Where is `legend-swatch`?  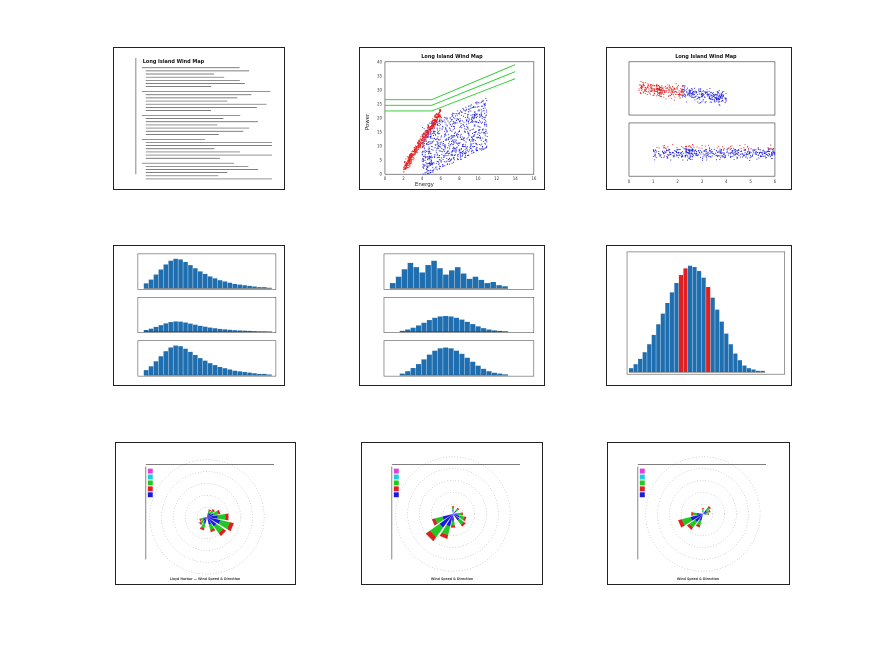 legend-swatch is located at coordinates (642, 483).